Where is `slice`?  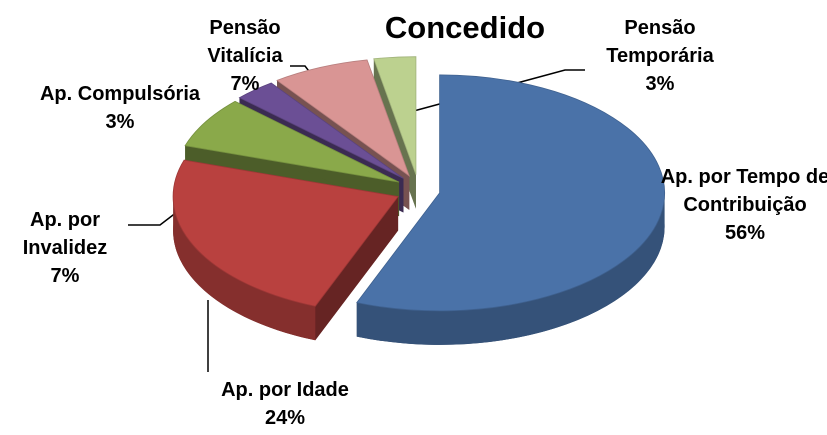 slice is located at coordinates (285, 250).